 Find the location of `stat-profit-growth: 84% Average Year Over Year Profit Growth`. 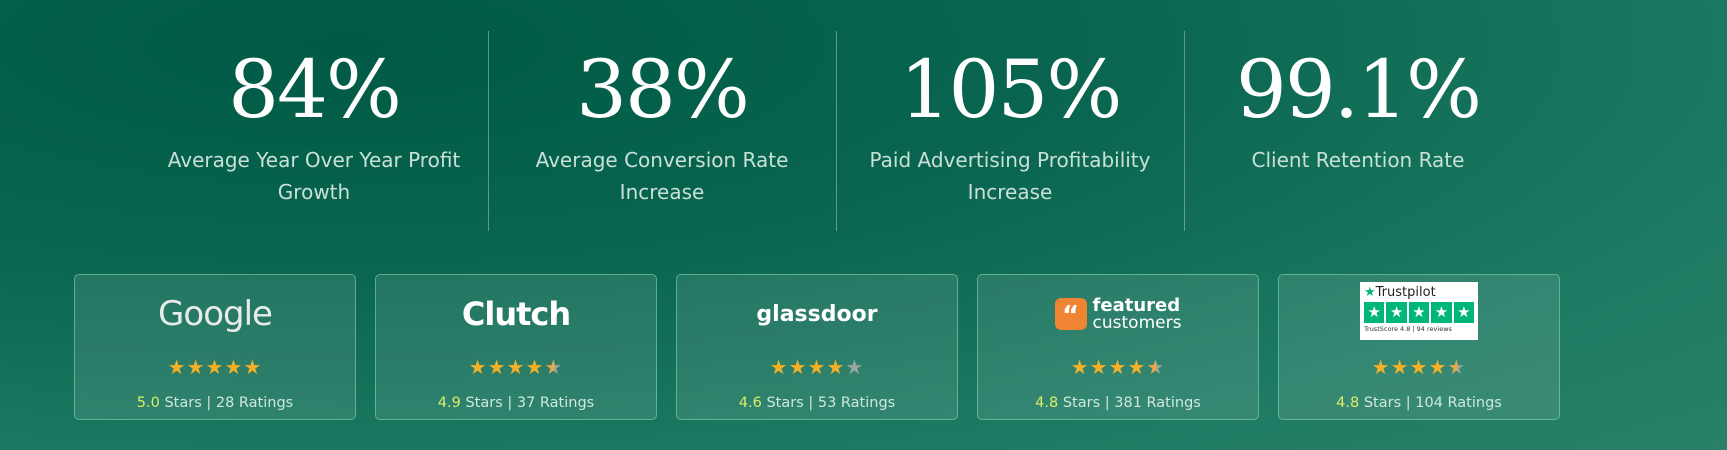

stat-profit-growth: 84% Average Year Over Year Profit Growth is located at coordinates (314, 124).